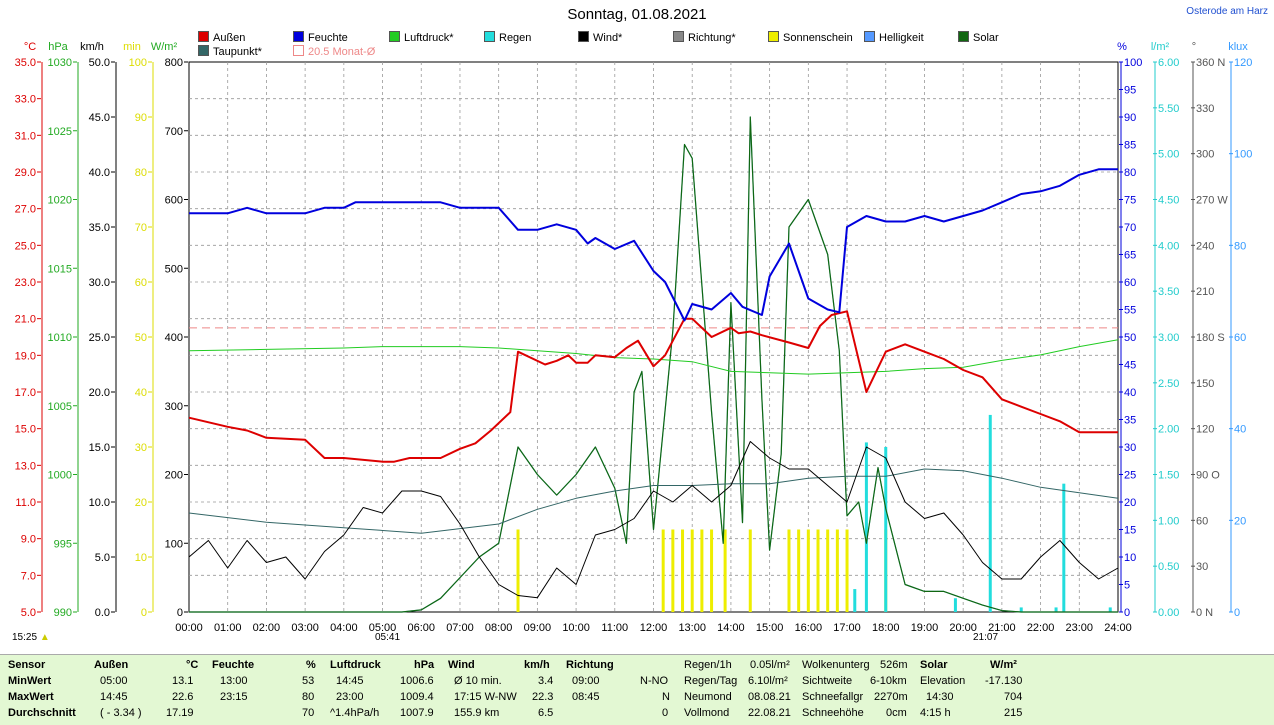  Describe the element at coordinates (174, 544) in the screenshot. I see `wm2-axis-tick: 100` at that location.